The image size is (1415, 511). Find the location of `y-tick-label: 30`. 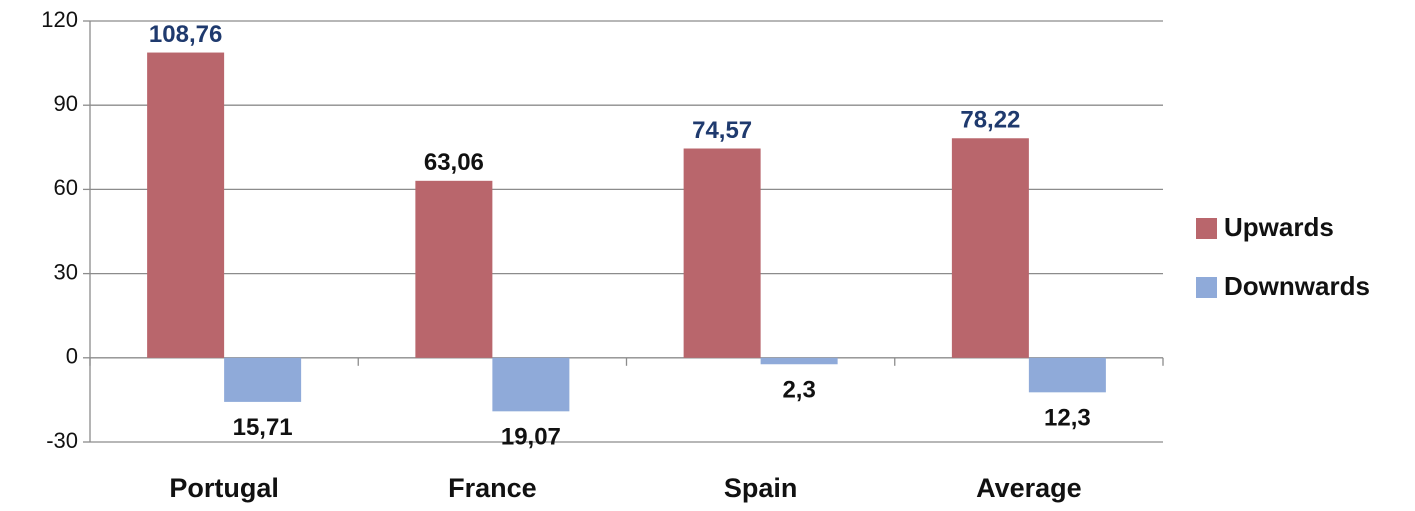

y-tick-label: 30 is located at coordinates (66, 271).